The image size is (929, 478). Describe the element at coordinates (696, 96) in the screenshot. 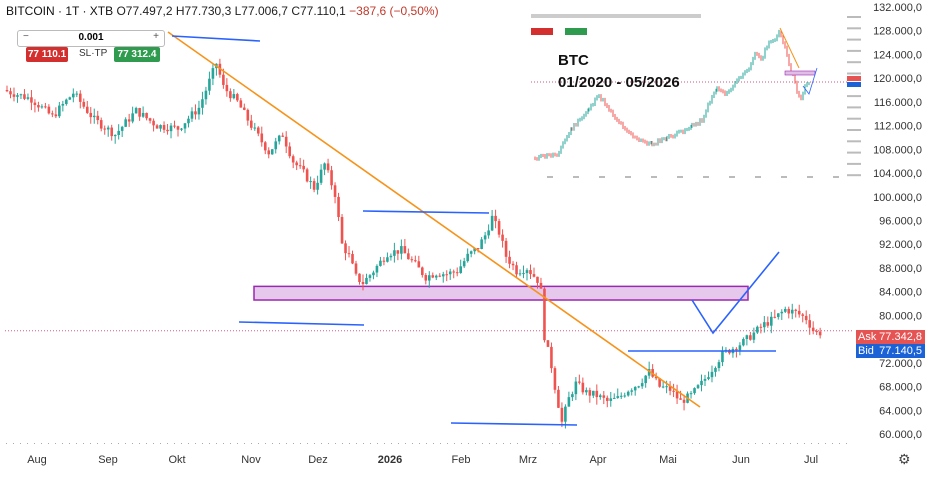

I see `inset-chart-canvas` at that location.